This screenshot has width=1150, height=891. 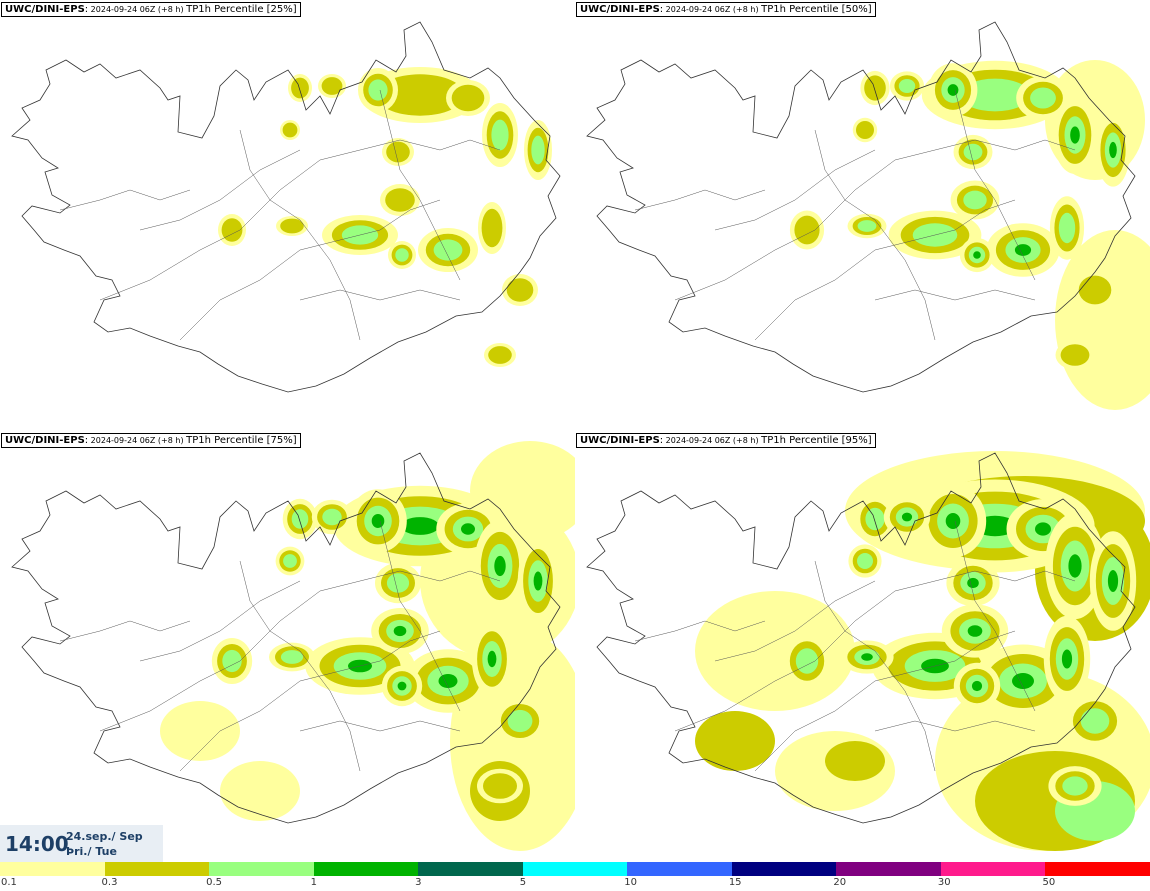 I want to click on model-source: UWC/DINI-EPS, so click(x=45, y=9).